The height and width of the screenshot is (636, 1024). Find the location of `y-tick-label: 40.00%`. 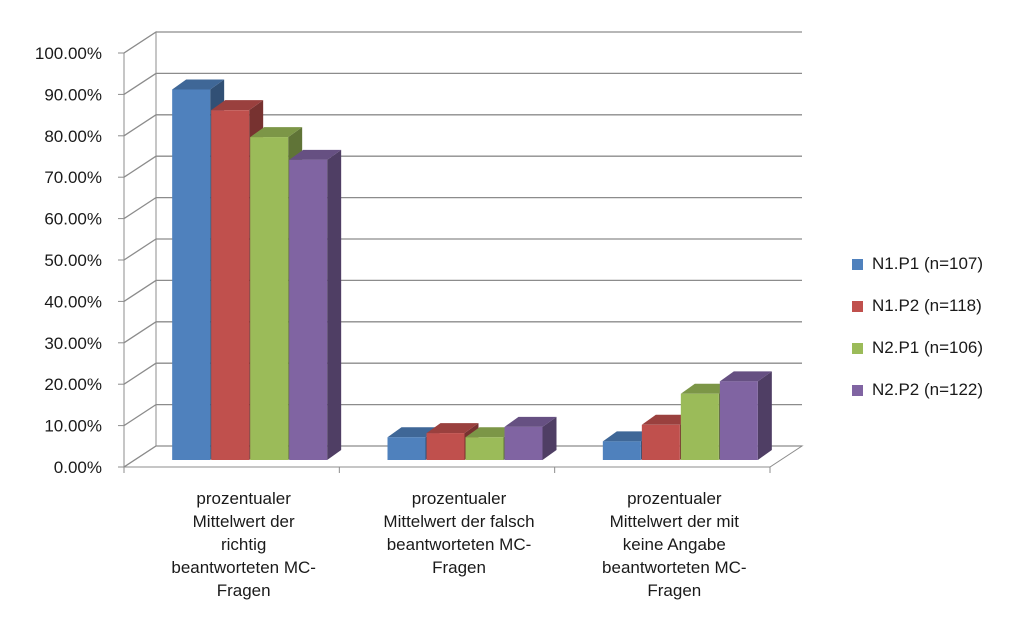

y-tick-label: 40.00% is located at coordinates (73, 301).